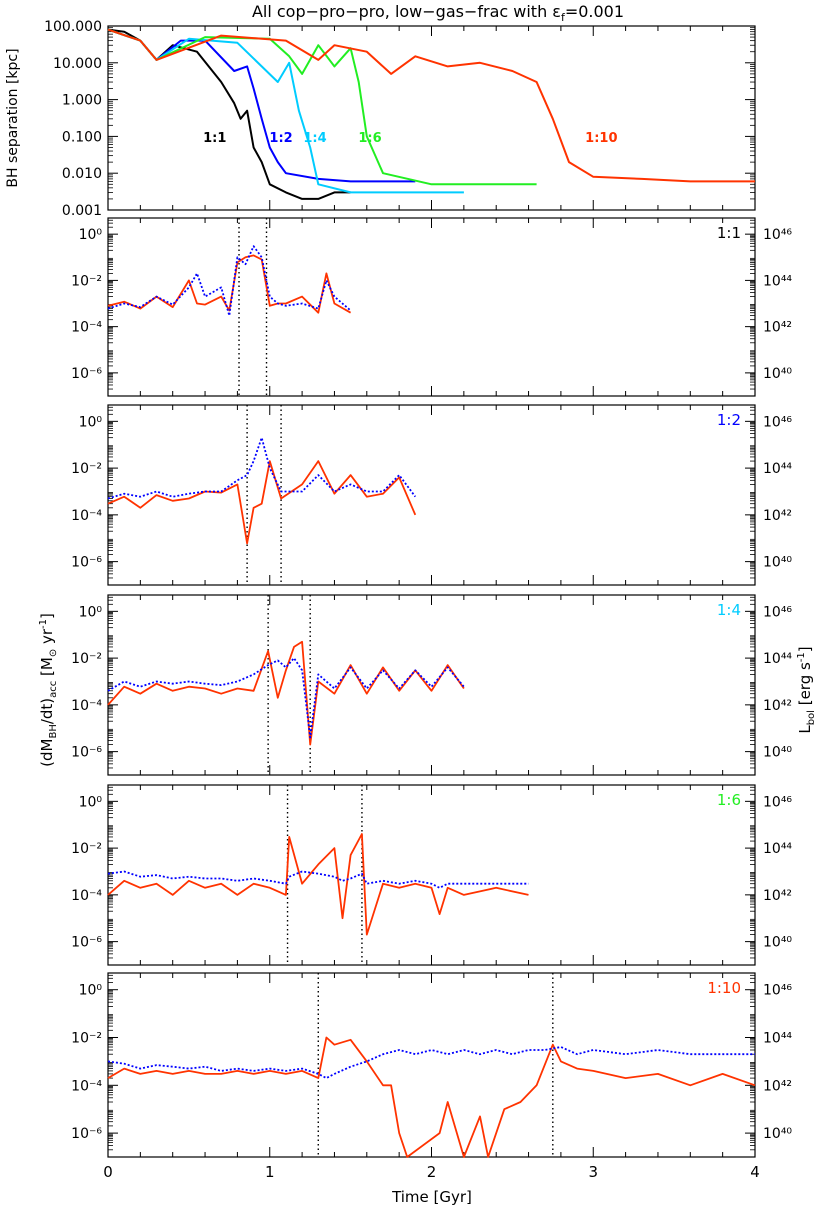 The height and width of the screenshot is (1210, 823). I want to click on ratio-label: 1:4, so click(729, 610).